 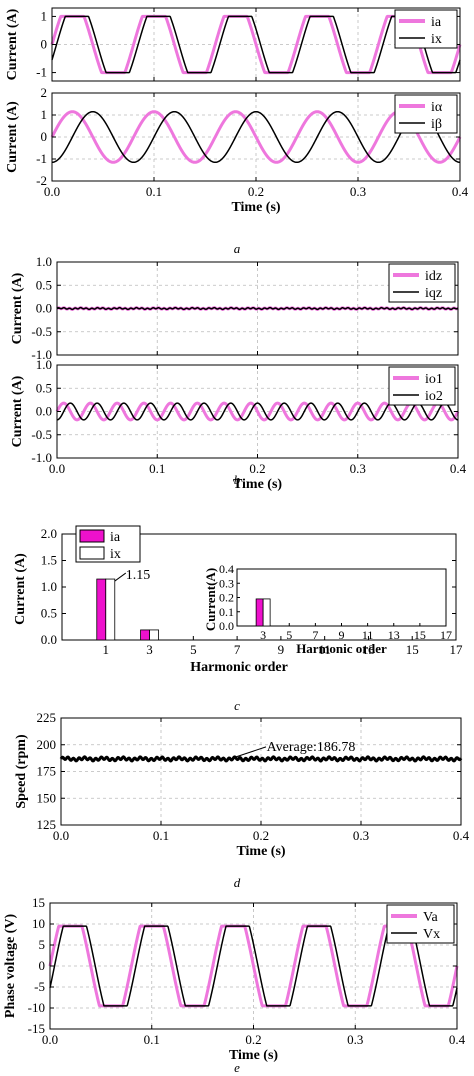 What do you see at coordinates (226, 626) in the screenshot?
I see `inset-y-tick-label: 0.0` at bounding box center [226, 626].